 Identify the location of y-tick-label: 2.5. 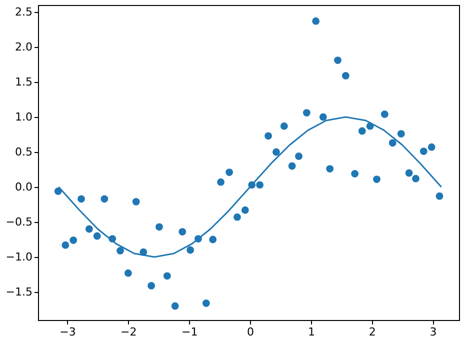
(23, 12).